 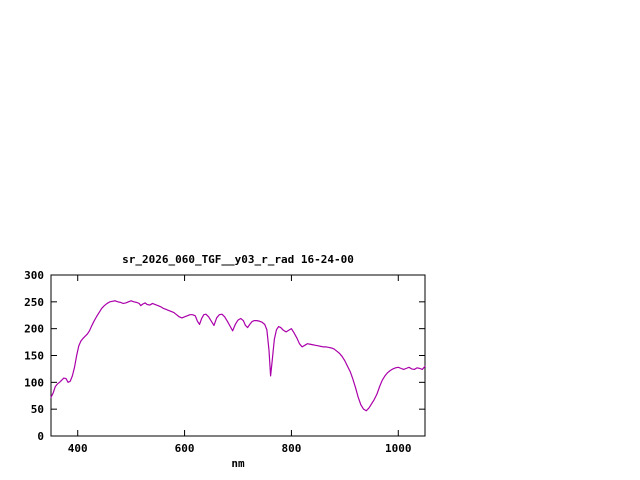 What do you see at coordinates (398, 448) in the screenshot?
I see `x-tick-label: 1000` at bounding box center [398, 448].